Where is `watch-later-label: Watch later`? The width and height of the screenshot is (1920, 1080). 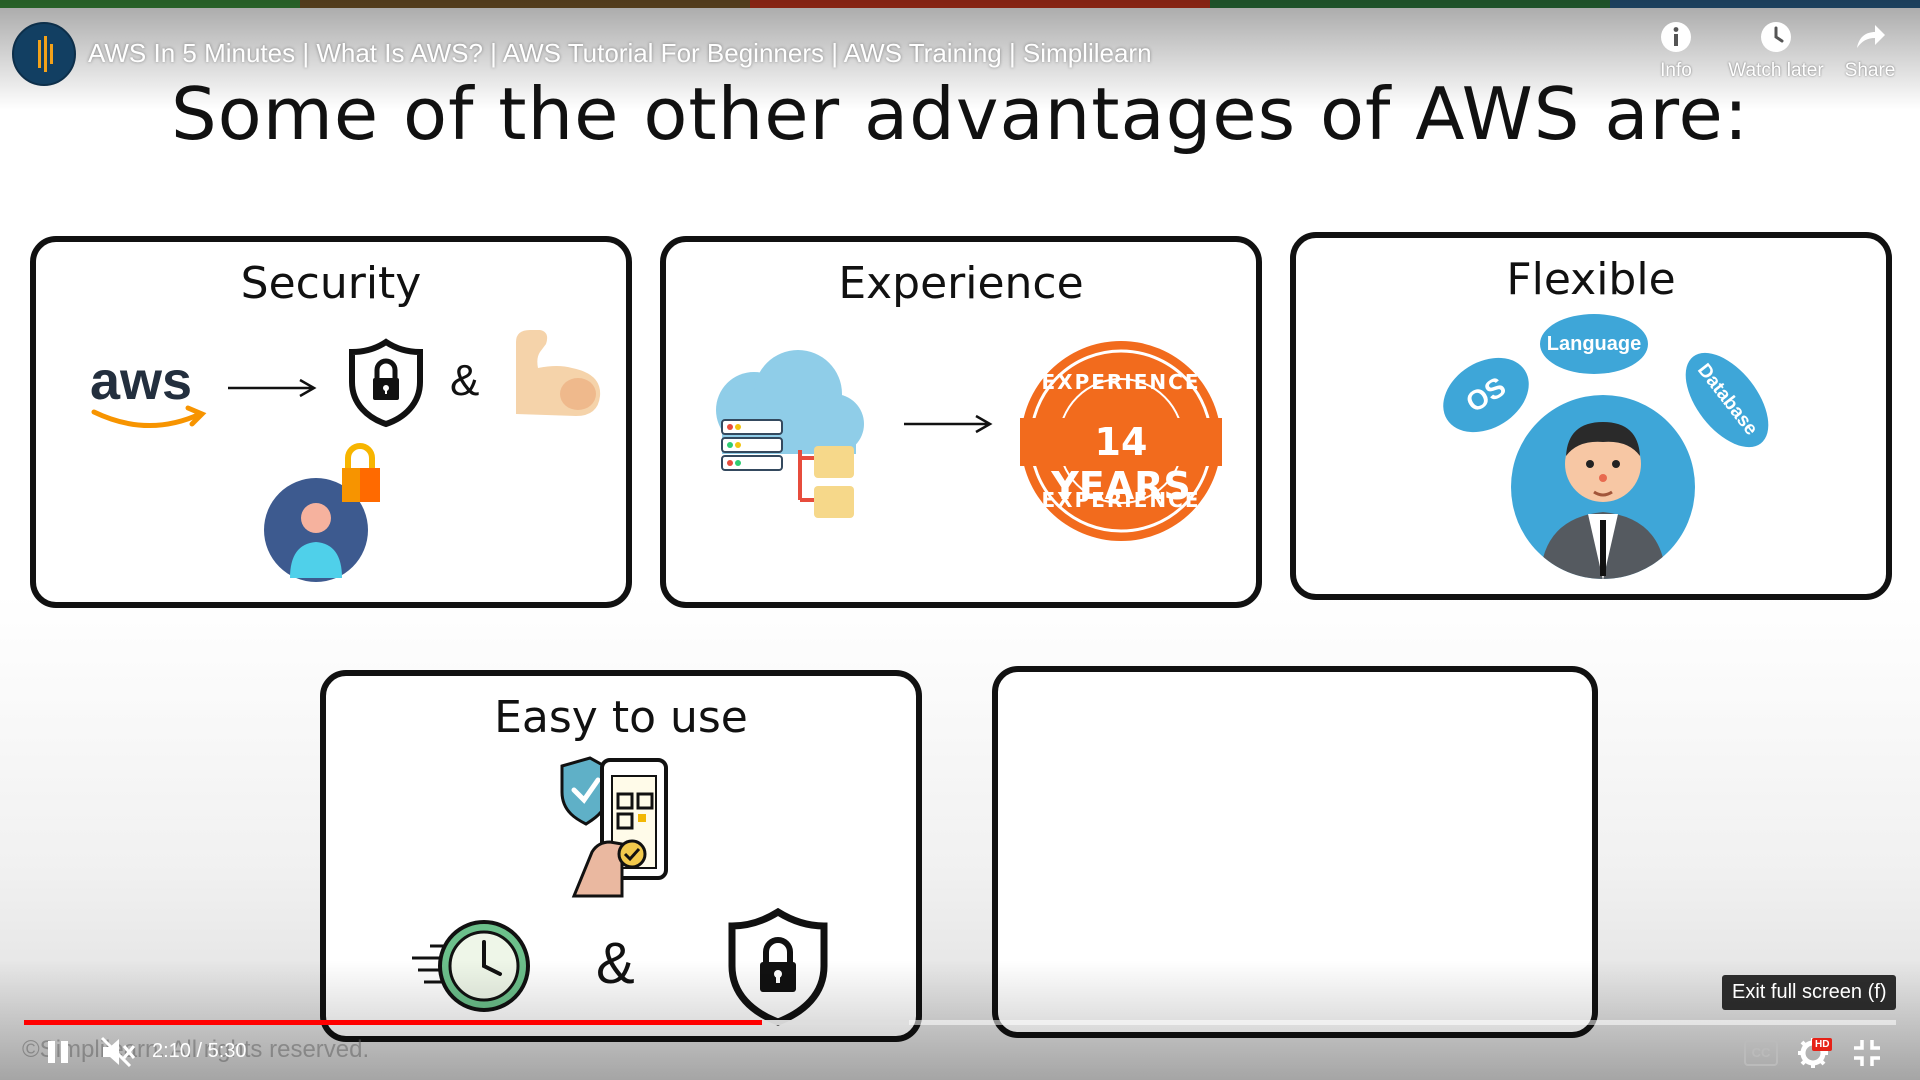 watch-later-label: Watch later is located at coordinates (1776, 70).